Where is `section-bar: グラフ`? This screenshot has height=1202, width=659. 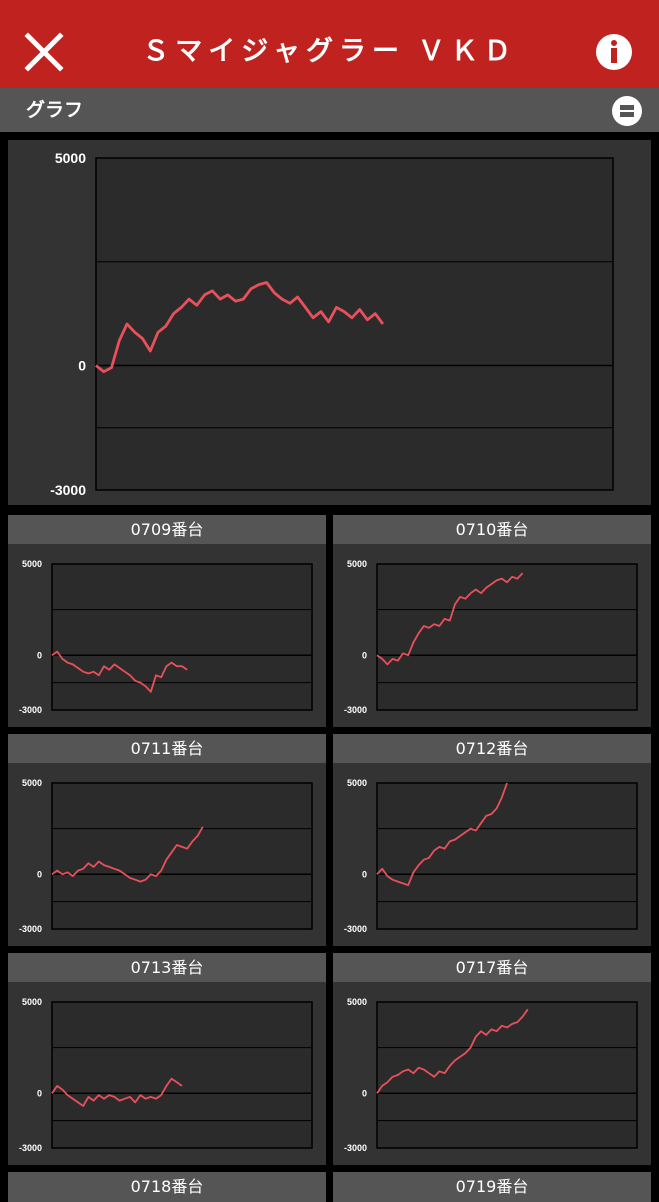 section-bar: グラフ is located at coordinates (329, 110).